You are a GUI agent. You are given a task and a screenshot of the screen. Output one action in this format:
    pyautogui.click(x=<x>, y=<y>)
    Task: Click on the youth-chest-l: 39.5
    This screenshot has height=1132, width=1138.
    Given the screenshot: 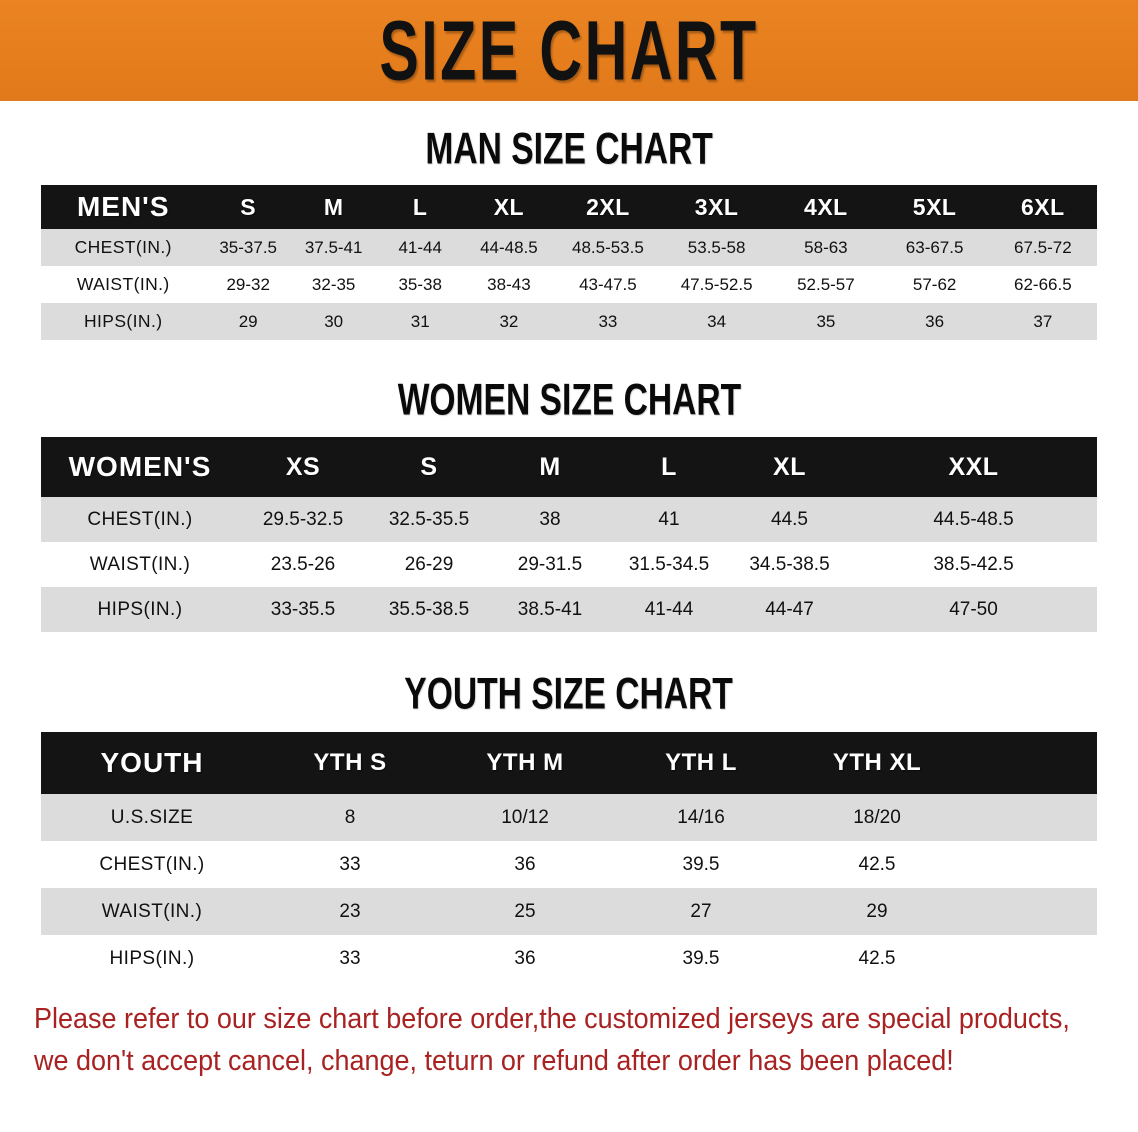 What is the action you would take?
    pyautogui.click(x=701, y=864)
    